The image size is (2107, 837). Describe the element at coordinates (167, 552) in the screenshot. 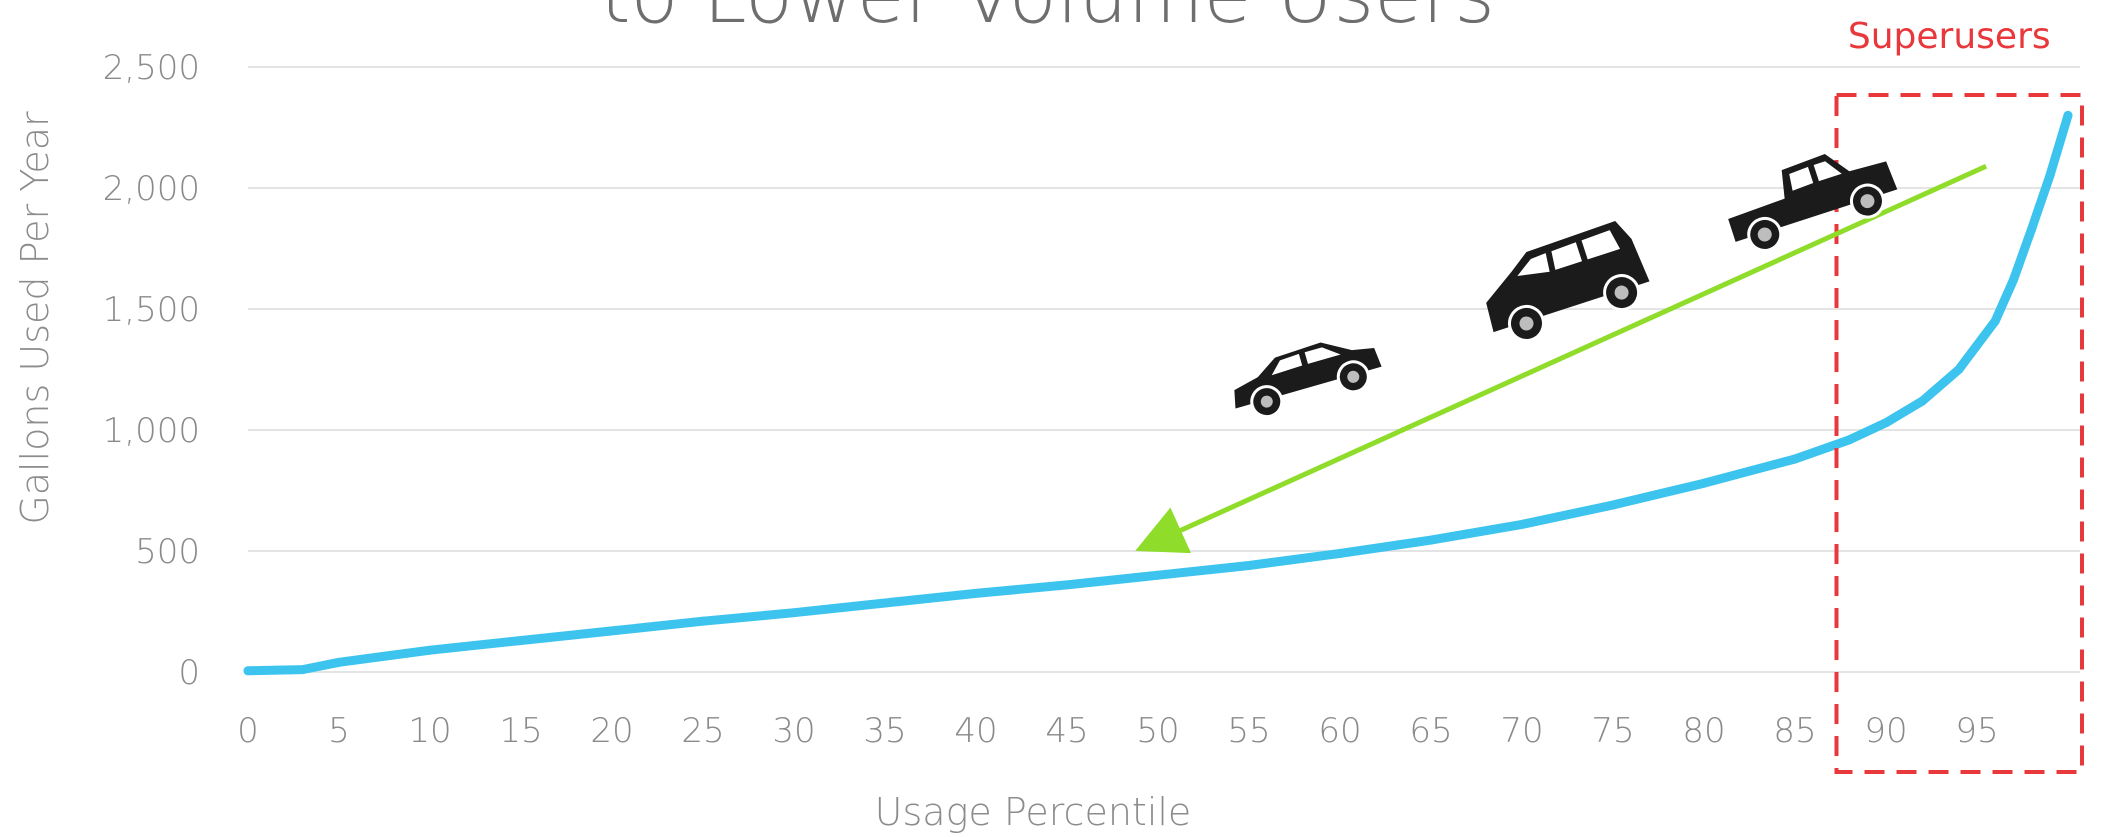

I see `y-tick-label: 500` at that location.